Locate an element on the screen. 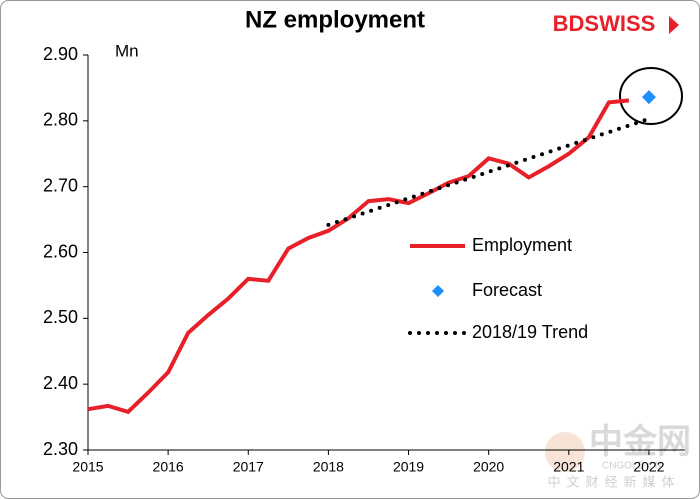  x-tick-label: 2015 is located at coordinates (87, 467).